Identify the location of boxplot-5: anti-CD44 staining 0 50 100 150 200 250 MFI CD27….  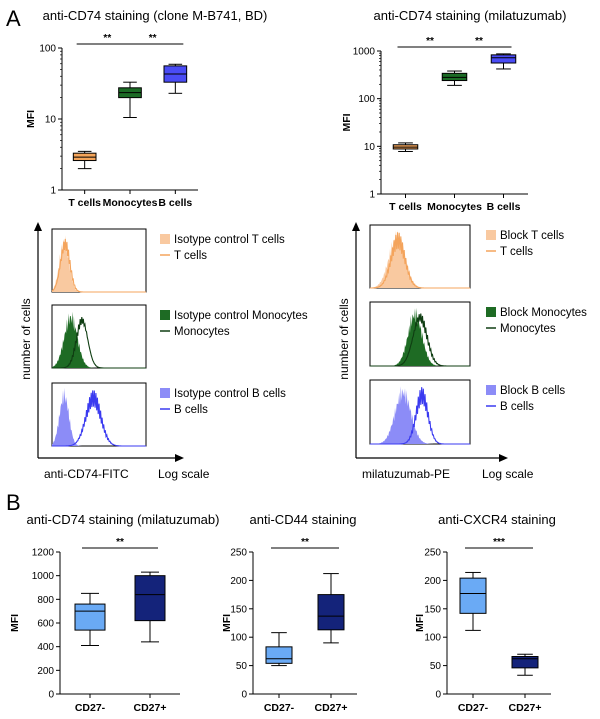
(289, 613).